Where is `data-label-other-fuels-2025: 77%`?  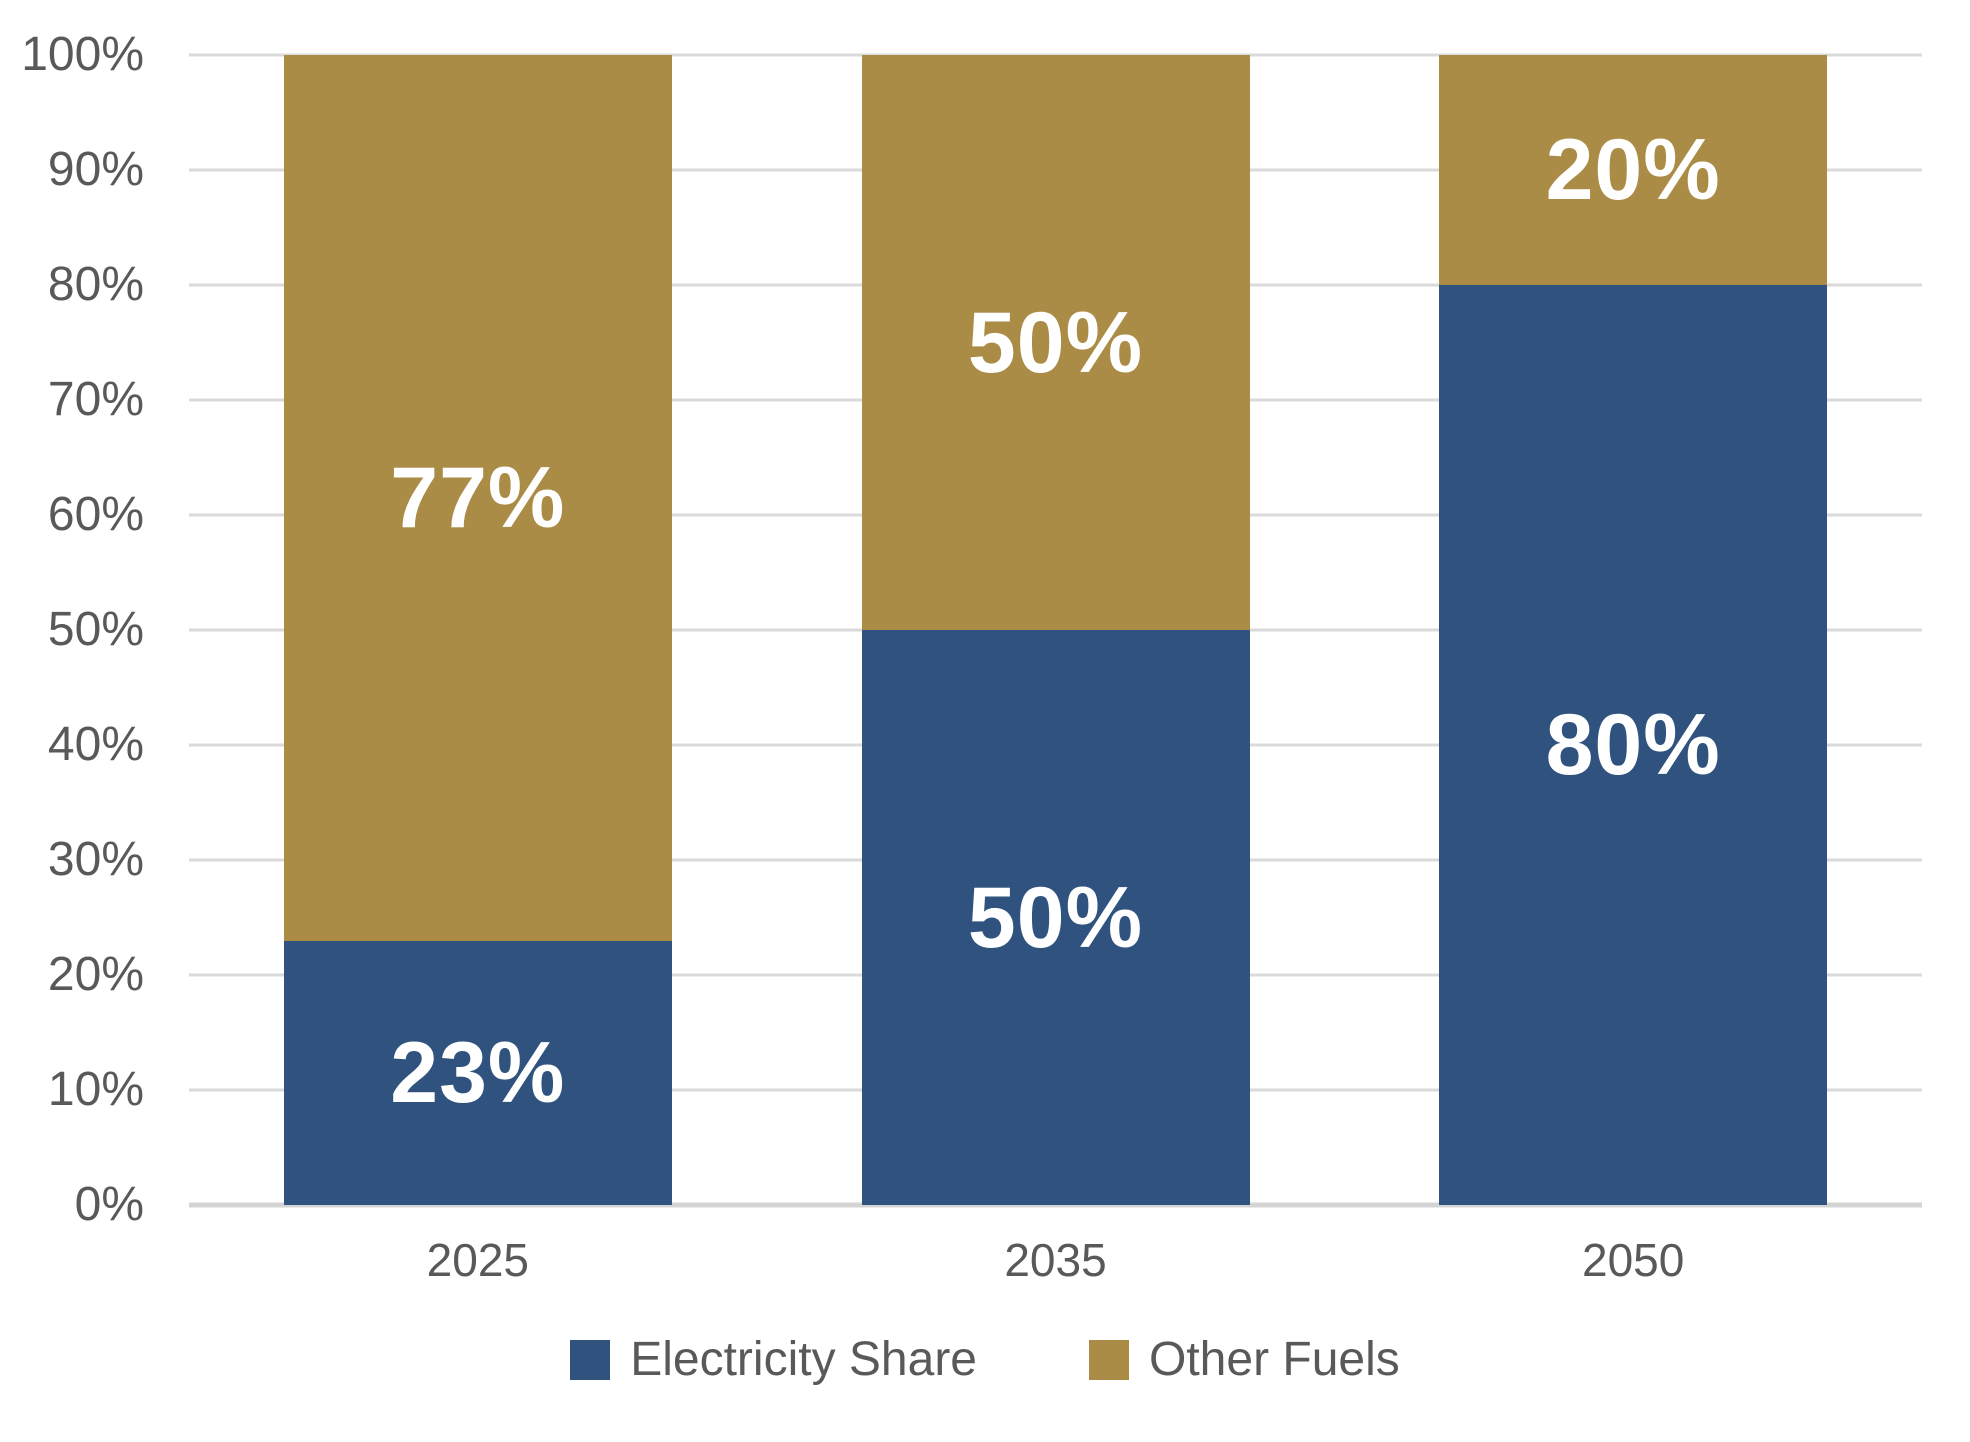
data-label-other-fuels-2025: 77% is located at coordinates (478, 497).